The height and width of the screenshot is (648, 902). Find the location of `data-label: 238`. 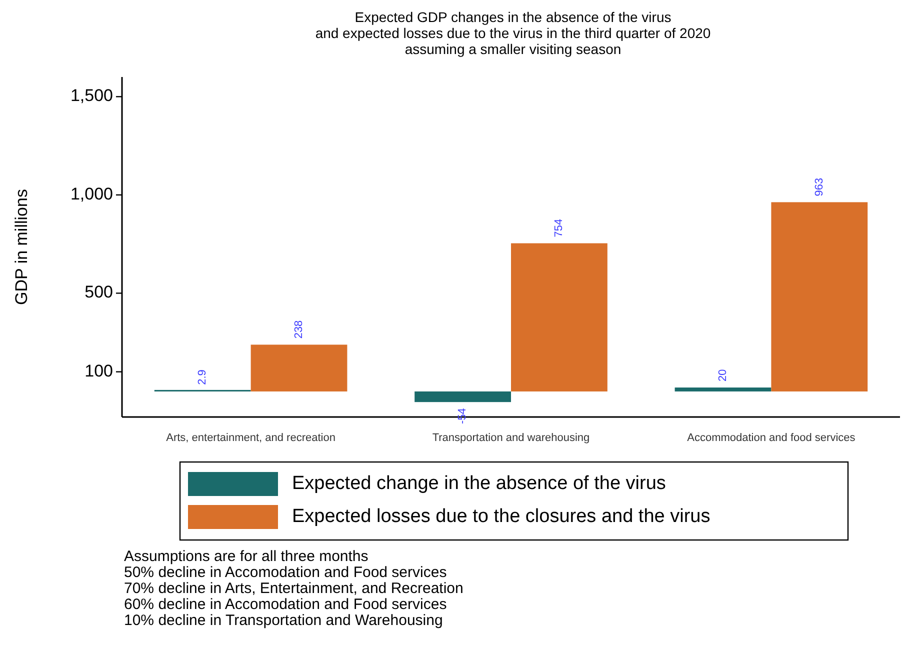

data-label: 238 is located at coordinates (298, 329).